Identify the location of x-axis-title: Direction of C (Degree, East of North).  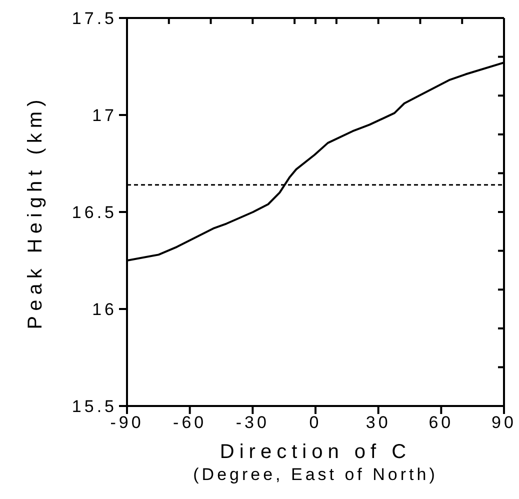
(315, 462).